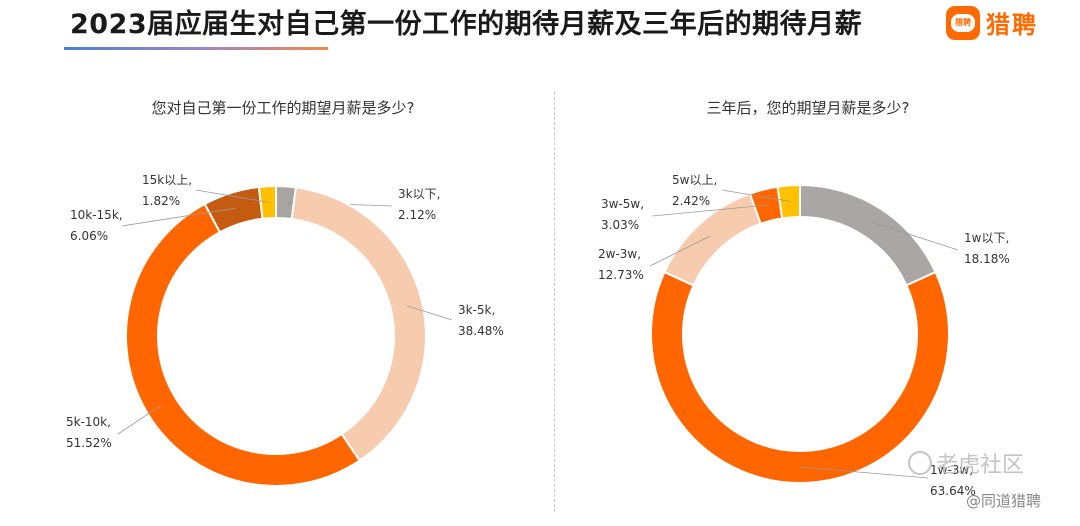  What do you see at coordinates (167, 180) in the screenshot?
I see `chart-0-label-4: 15k以上,` at bounding box center [167, 180].